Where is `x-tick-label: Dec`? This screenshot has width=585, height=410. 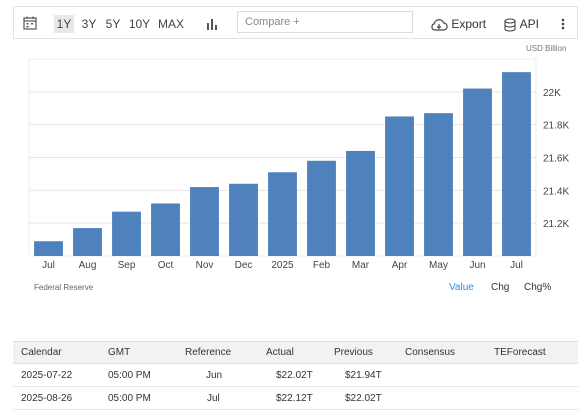 x-tick-label: Dec is located at coordinates (244, 265).